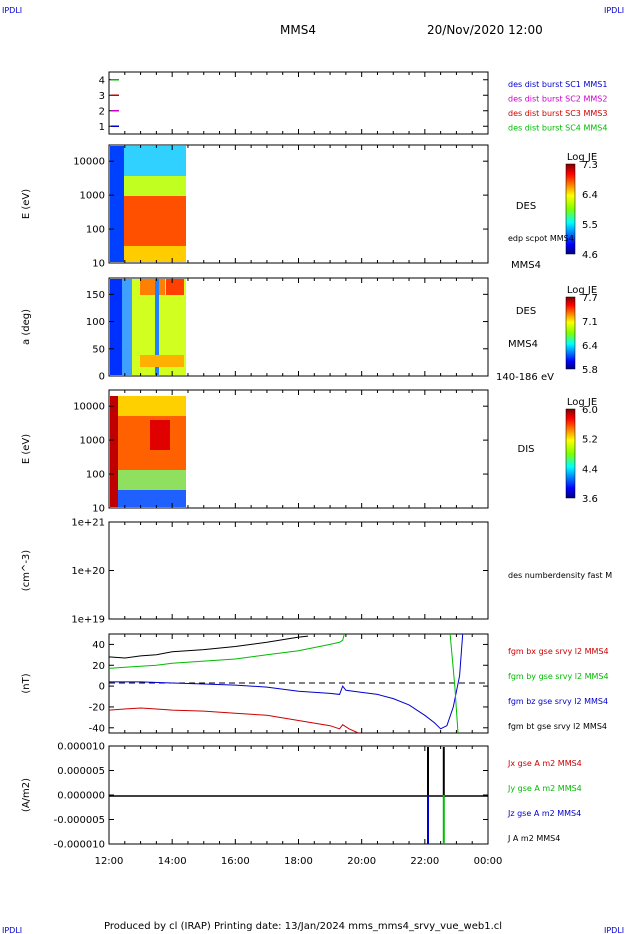 This screenshot has height=934, width=630. Describe the element at coordinates (109, 861) in the screenshot. I see `x-tick-label: 12:00` at that location.